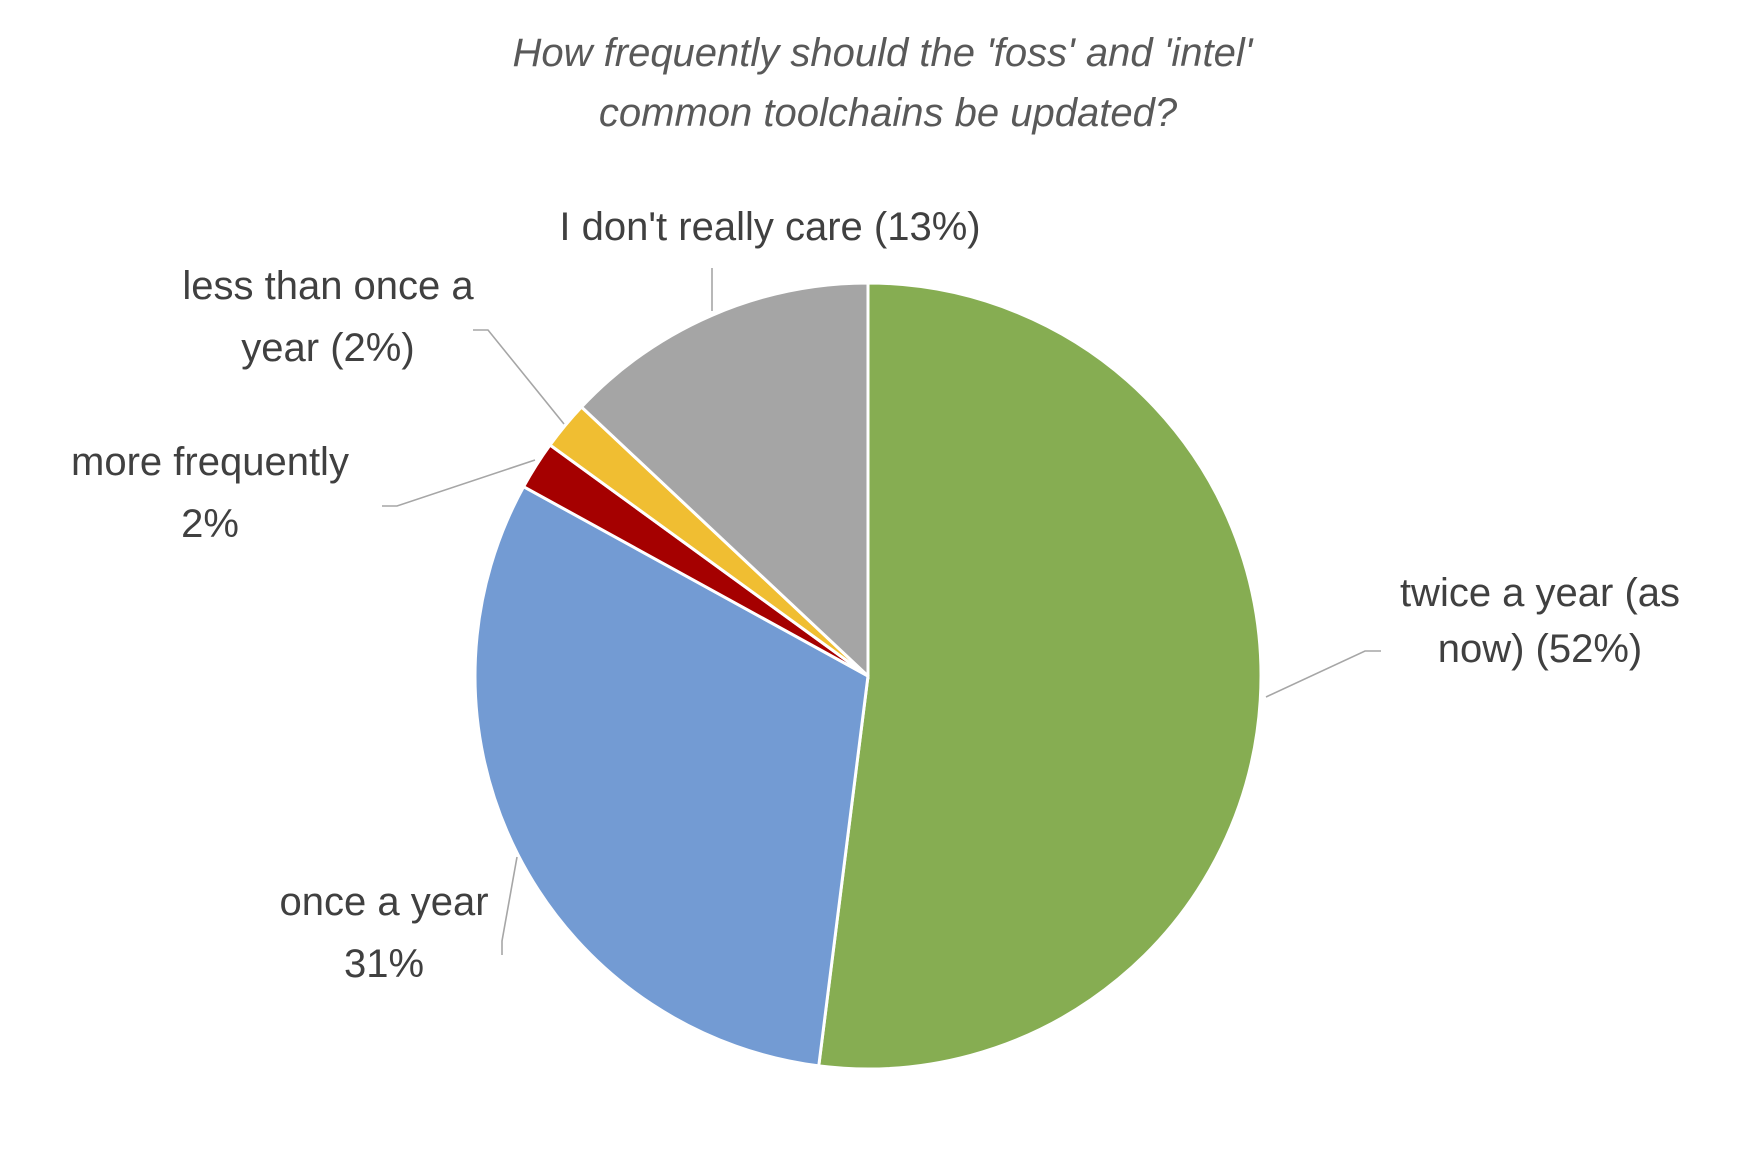 This screenshot has height=1155, width=1758. Describe the element at coordinates (328, 317) in the screenshot. I see `slice-label-3: less than once a year (2%)` at that location.